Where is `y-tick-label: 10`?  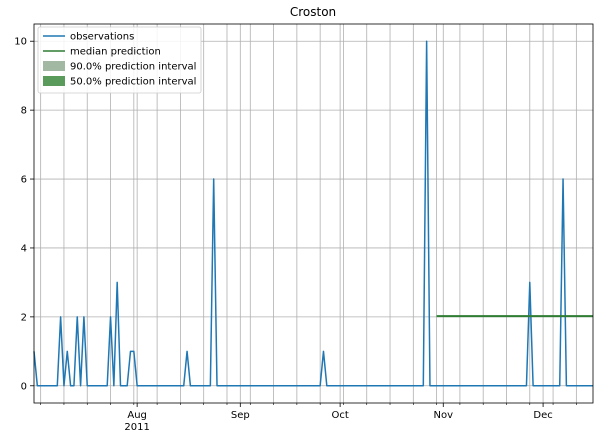 y-tick-label: 10 is located at coordinates (20, 42).